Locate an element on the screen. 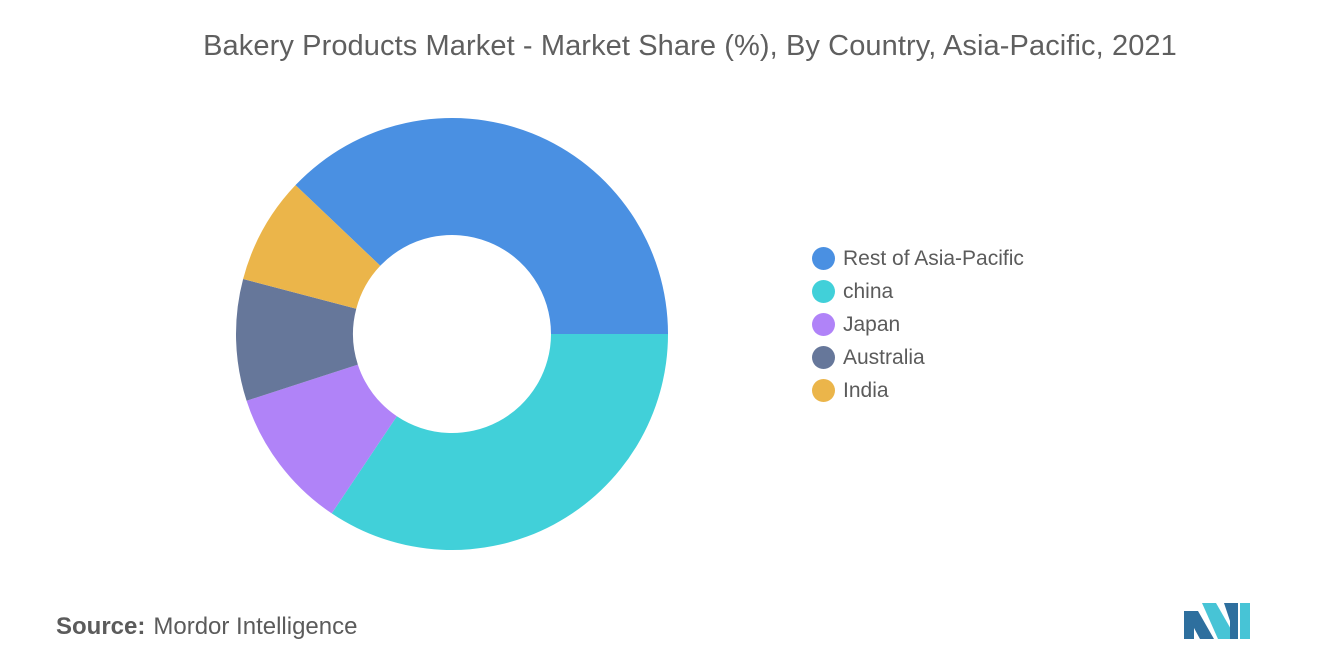  legend-item: Australia is located at coordinates (918, 357).